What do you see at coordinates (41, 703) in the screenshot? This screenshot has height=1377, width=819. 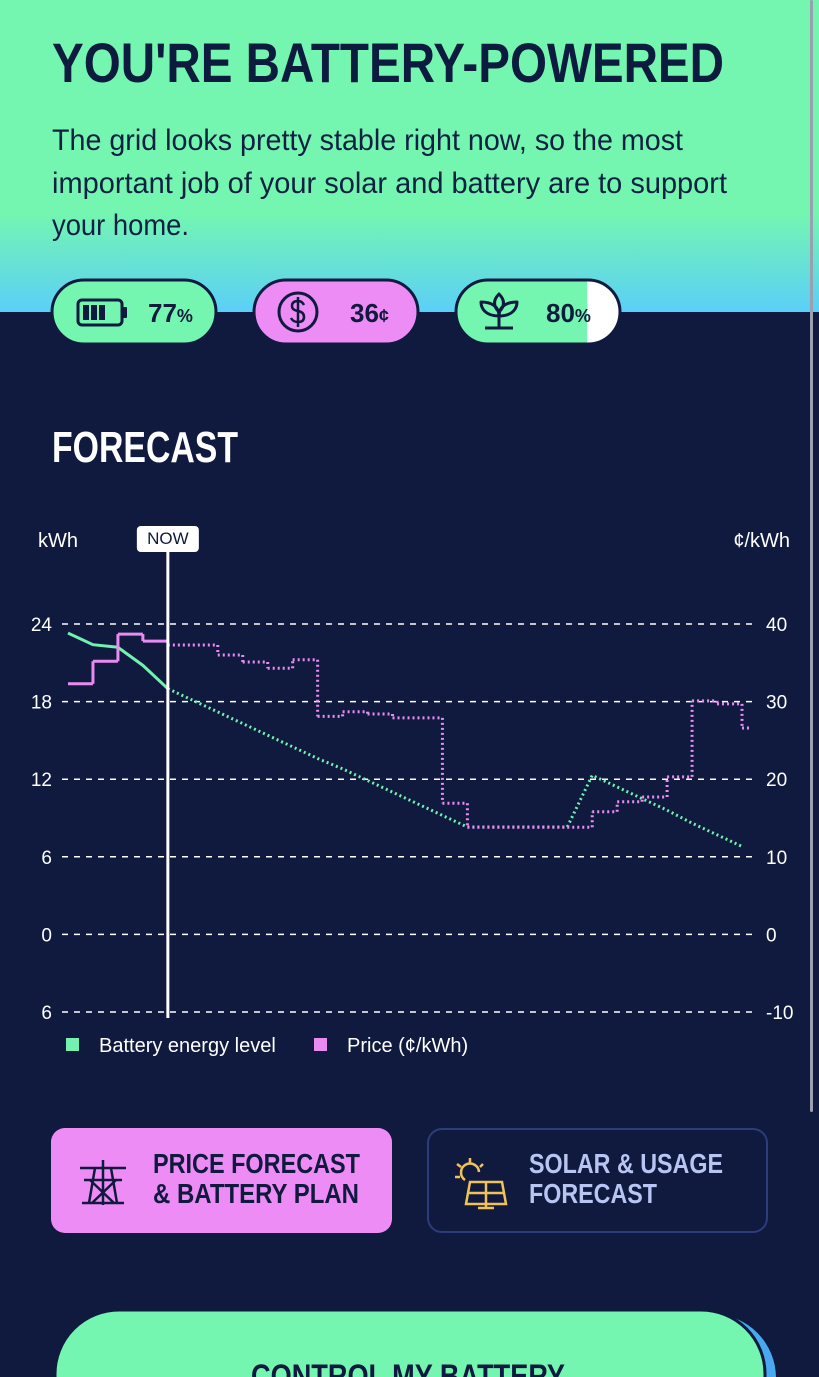 I see `y-tick-label: 18` at bounding box center [41, 703].